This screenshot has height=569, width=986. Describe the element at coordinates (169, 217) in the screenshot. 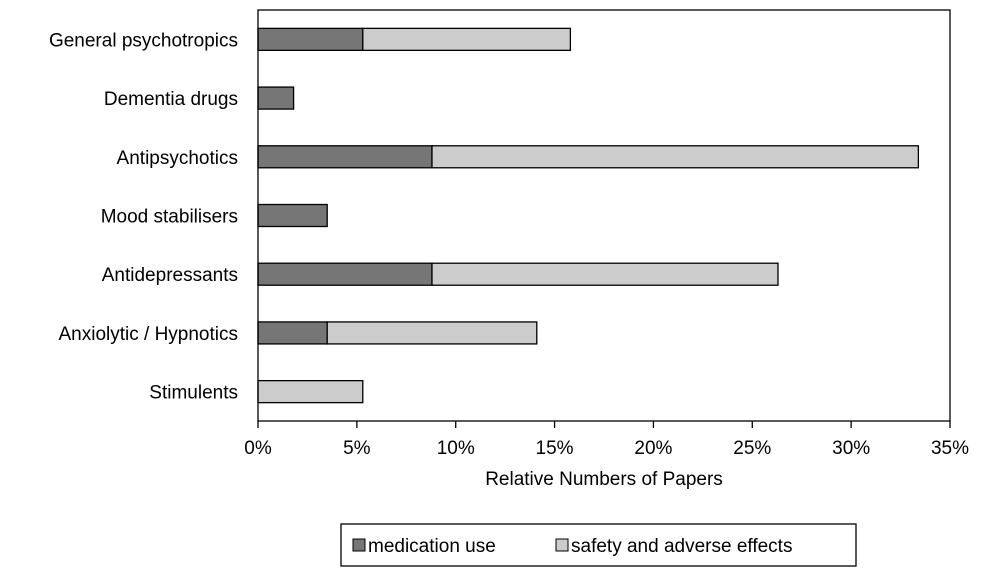

I see `category-label: Mood stabilisers` at that location.